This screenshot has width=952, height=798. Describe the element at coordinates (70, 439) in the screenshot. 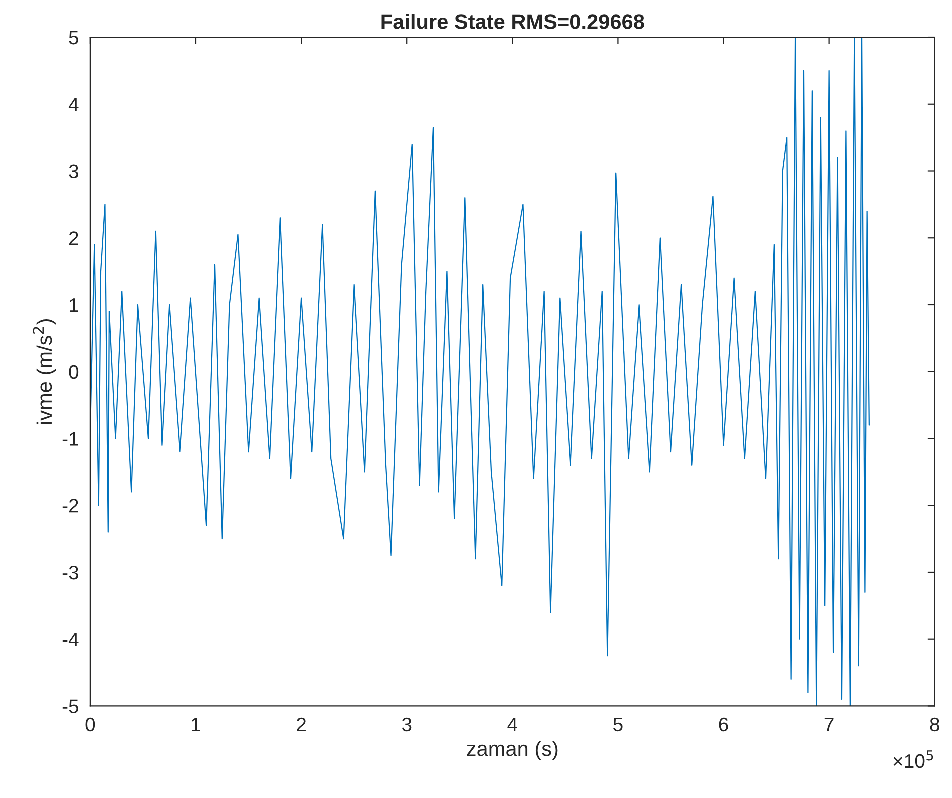

I see `y-tick-label: -1` at that location.